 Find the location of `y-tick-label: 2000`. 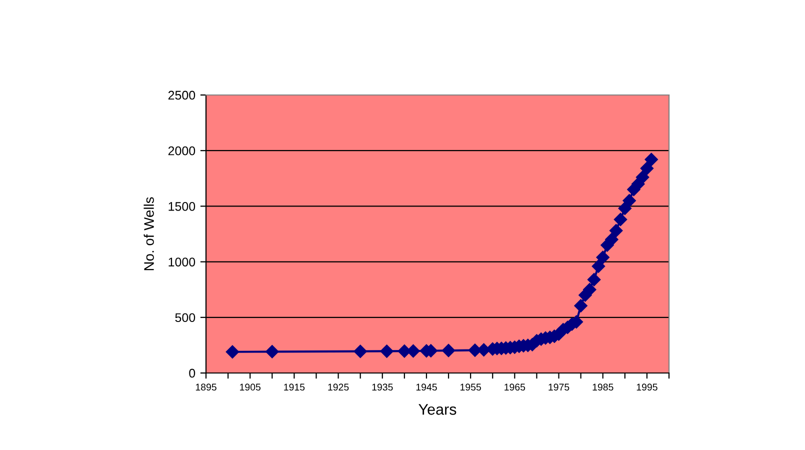

y-tick-label: 2000 is located at coordinates (182, 151).